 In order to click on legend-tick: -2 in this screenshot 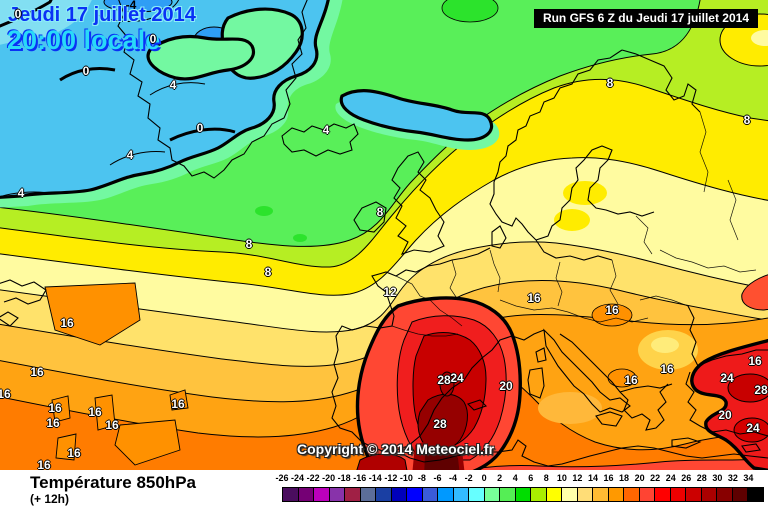, I will do `click(468, 478)`.